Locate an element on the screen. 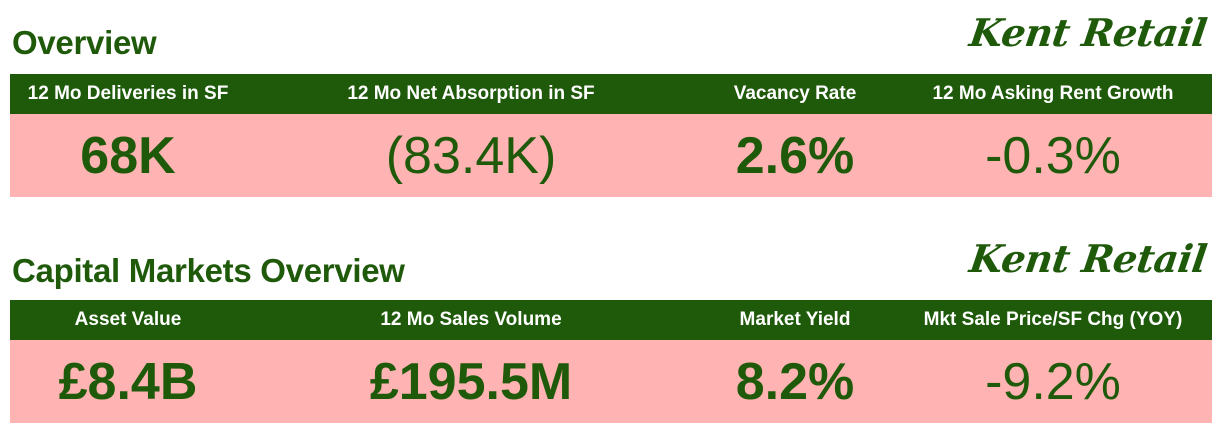 Image resolution: width=1222 pixels, height=444 pixels. column-header: Vacancy Rate is located at coordinates (795, 93).